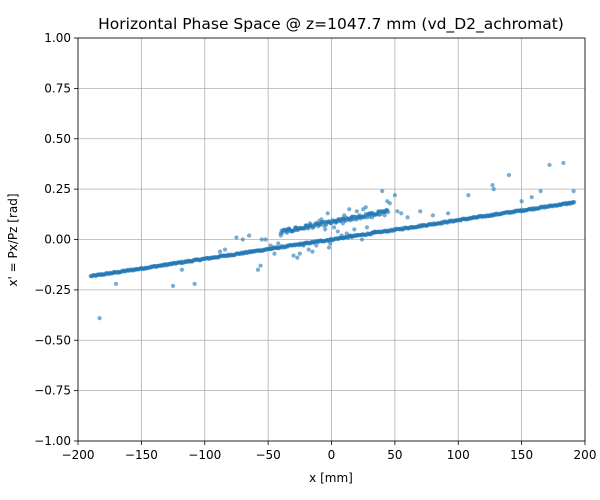 Image resolution: width=600 pixels, height=500 pixels. What do you see at coordinates (585, 455) in the screenshot?
I see `x-tick-label: 200` at bounding box center [585, 455].